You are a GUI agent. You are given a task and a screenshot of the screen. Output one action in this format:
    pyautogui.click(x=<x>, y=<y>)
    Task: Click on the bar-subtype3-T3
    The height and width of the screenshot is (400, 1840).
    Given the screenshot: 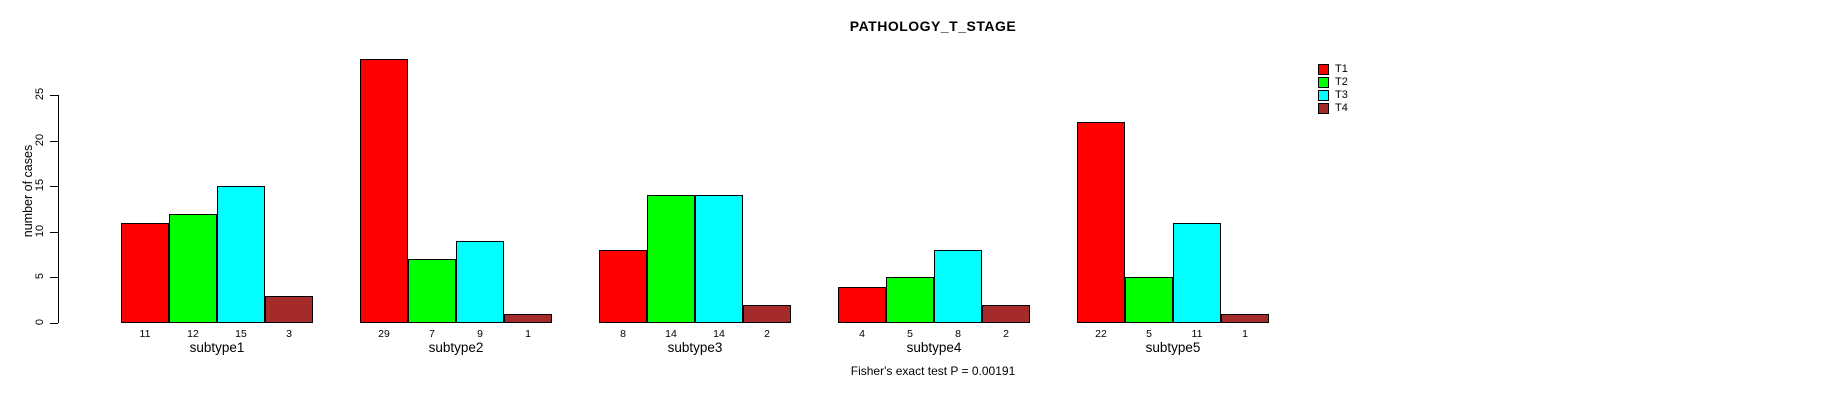 What is the action you would take?
    pyautogui.click(x=719, y=259)
    